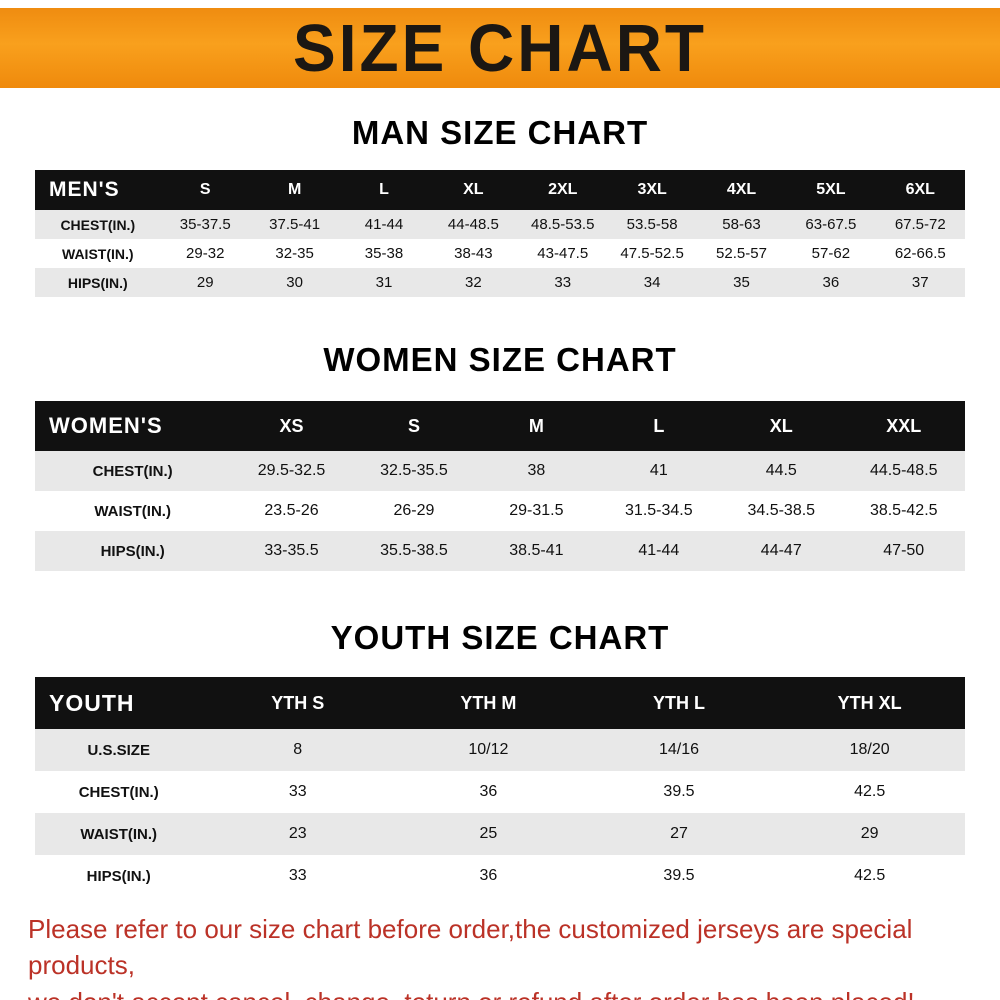 The height and width of the screenshot is (1000, 1000). Describe the element at coordinates (652, 224) in the screenshot. I see `data-cell: 53.5-58` at that location.